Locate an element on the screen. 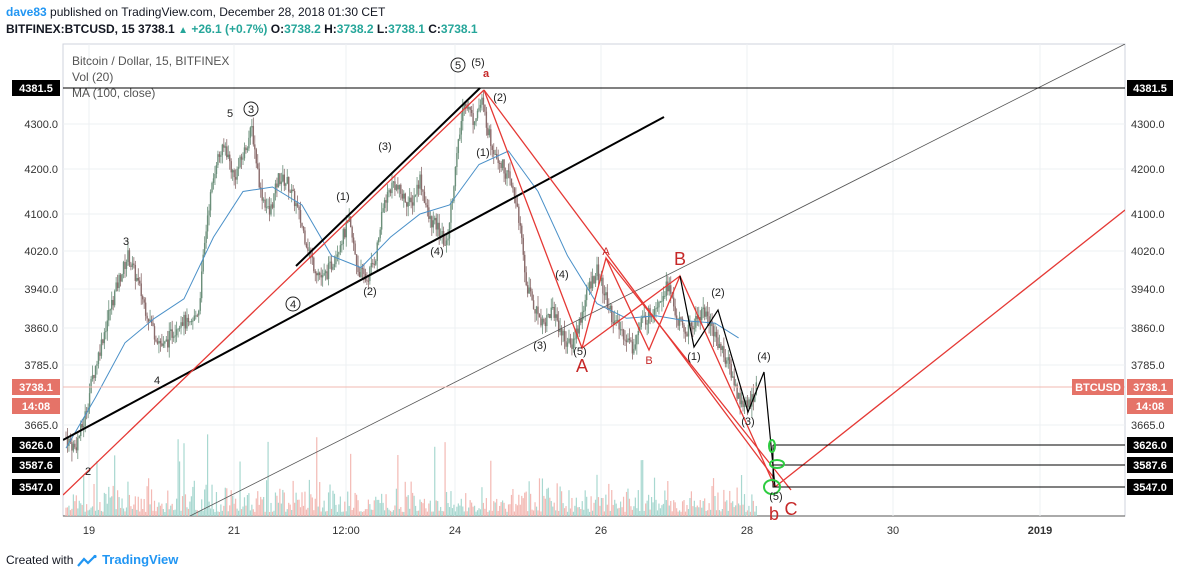 The image size is (1188, 578). x-tick-label: 28 is located at coordinates (747, 531).